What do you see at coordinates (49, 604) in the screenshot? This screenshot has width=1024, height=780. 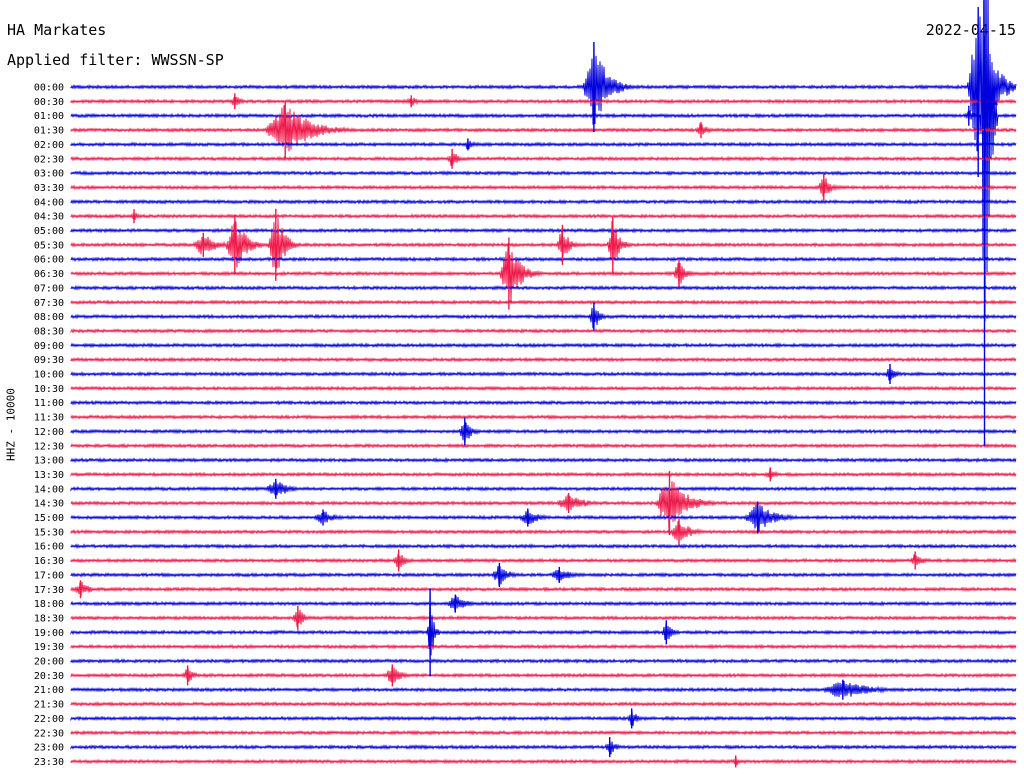 I see `row-time-label: 18:00` at bounding box center [49, 604].